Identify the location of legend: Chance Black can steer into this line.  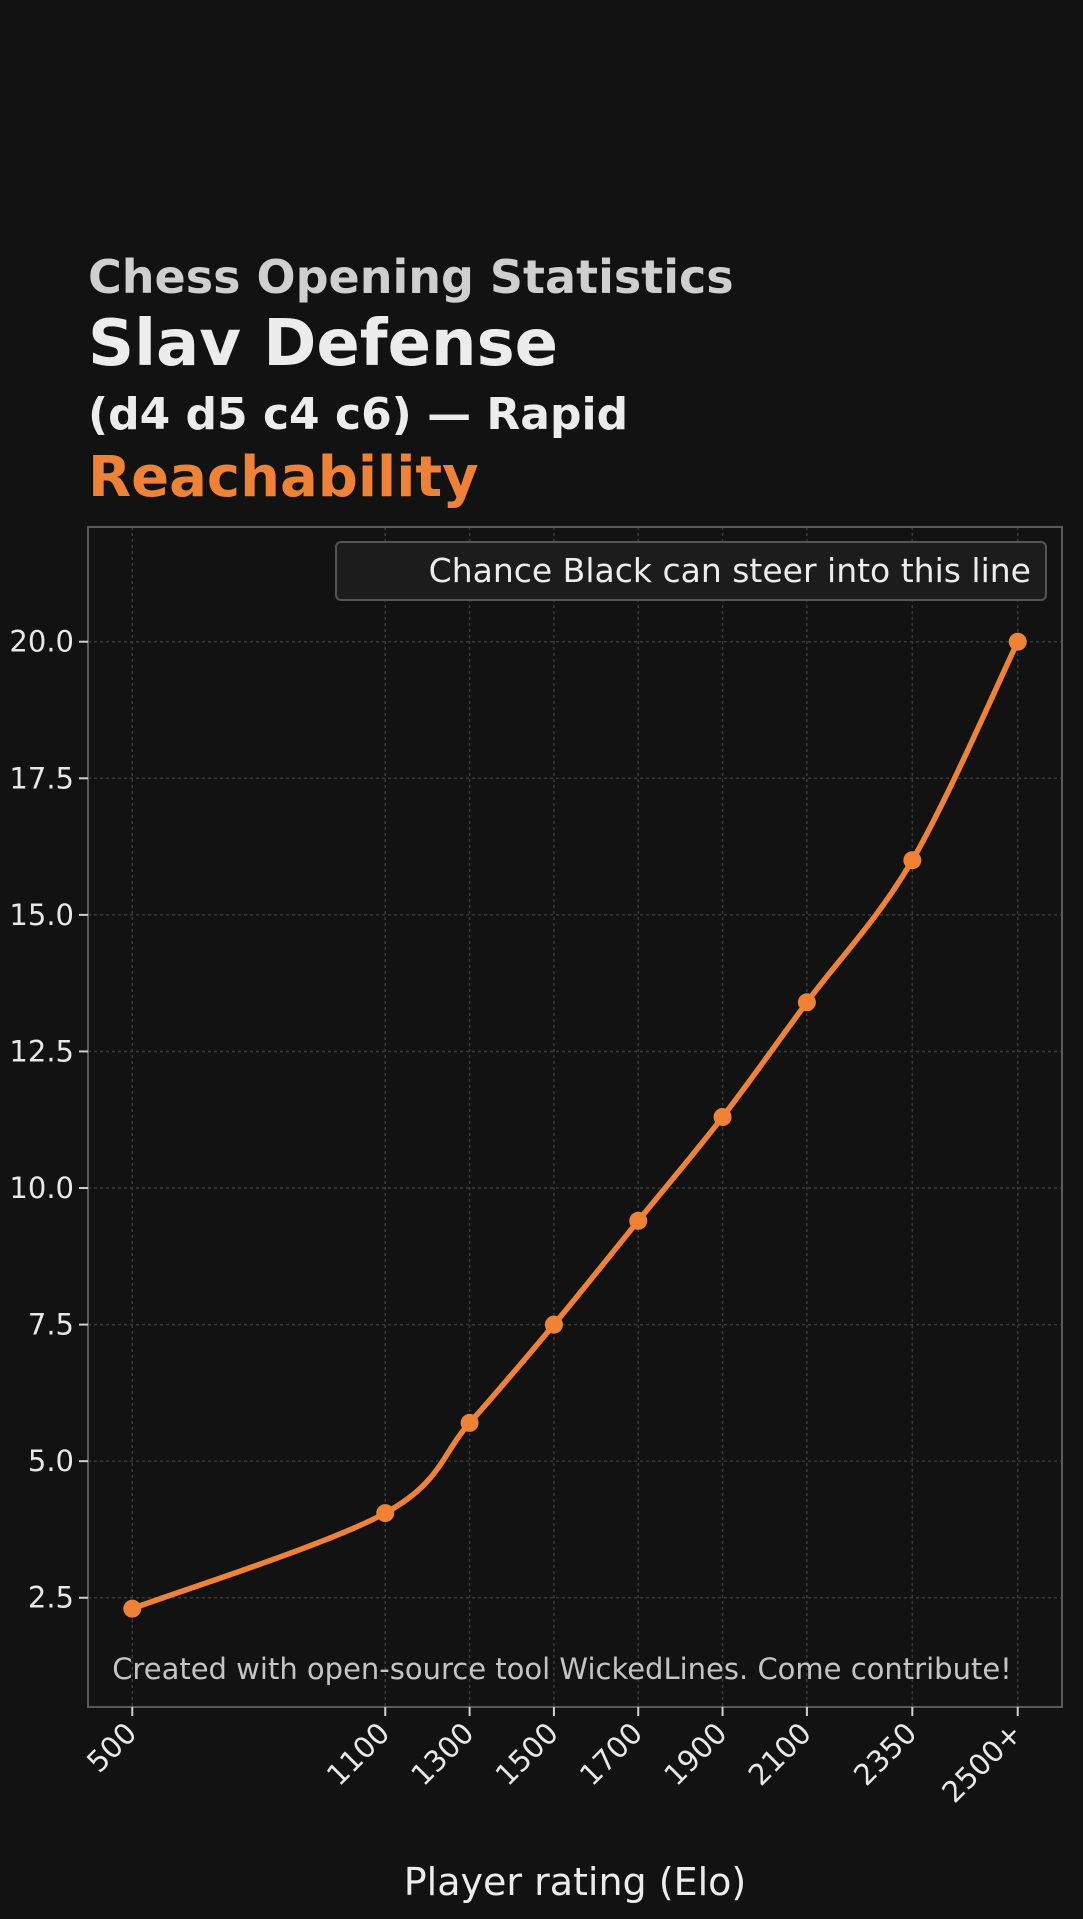
(691, 571).